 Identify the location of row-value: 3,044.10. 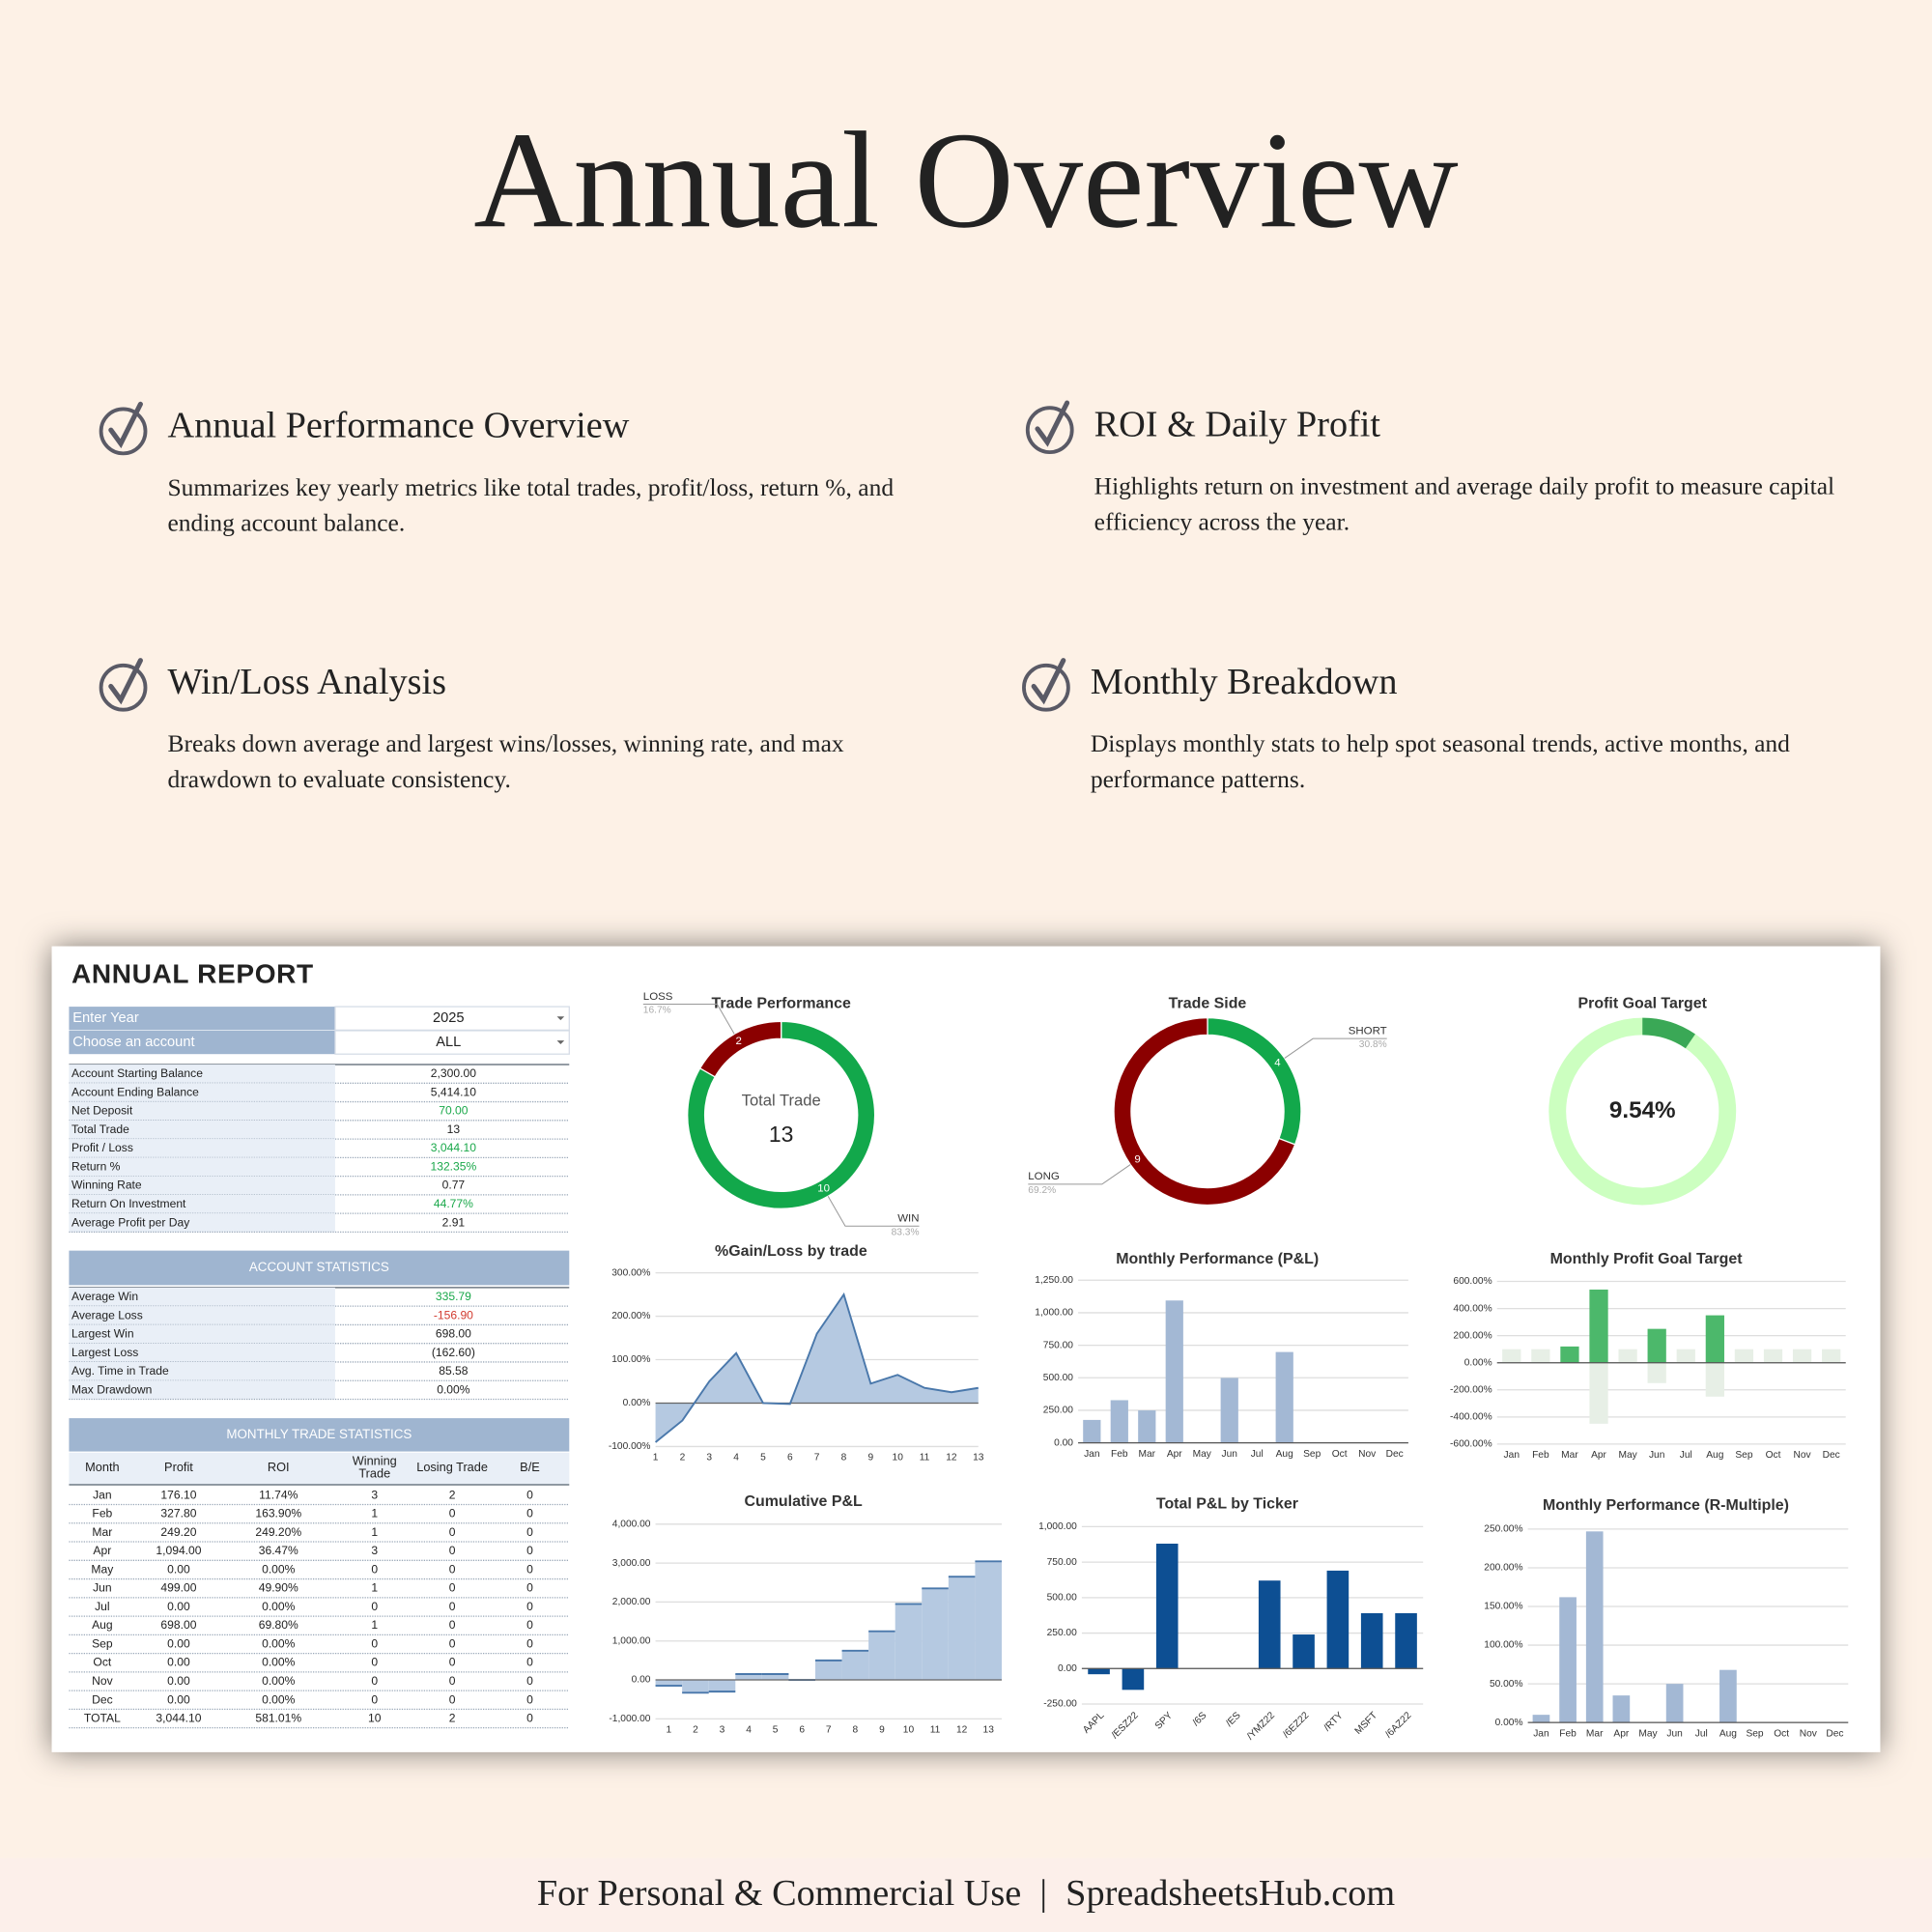
(453, 1147).